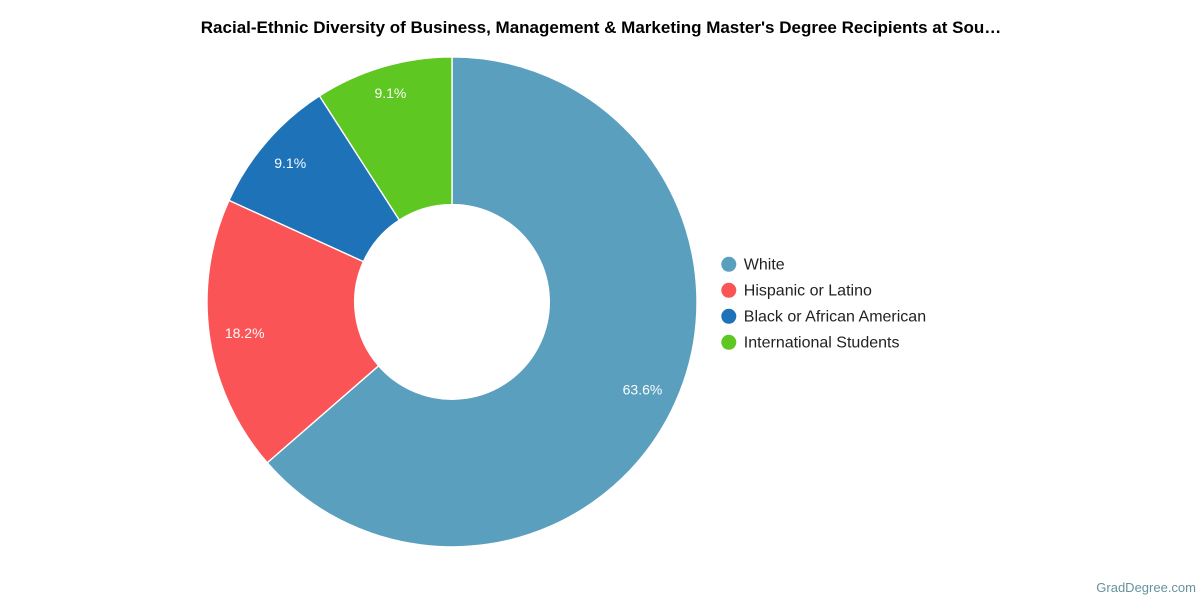  I want to click on svg-text: Hispanic or Latino, so click(808, 291).